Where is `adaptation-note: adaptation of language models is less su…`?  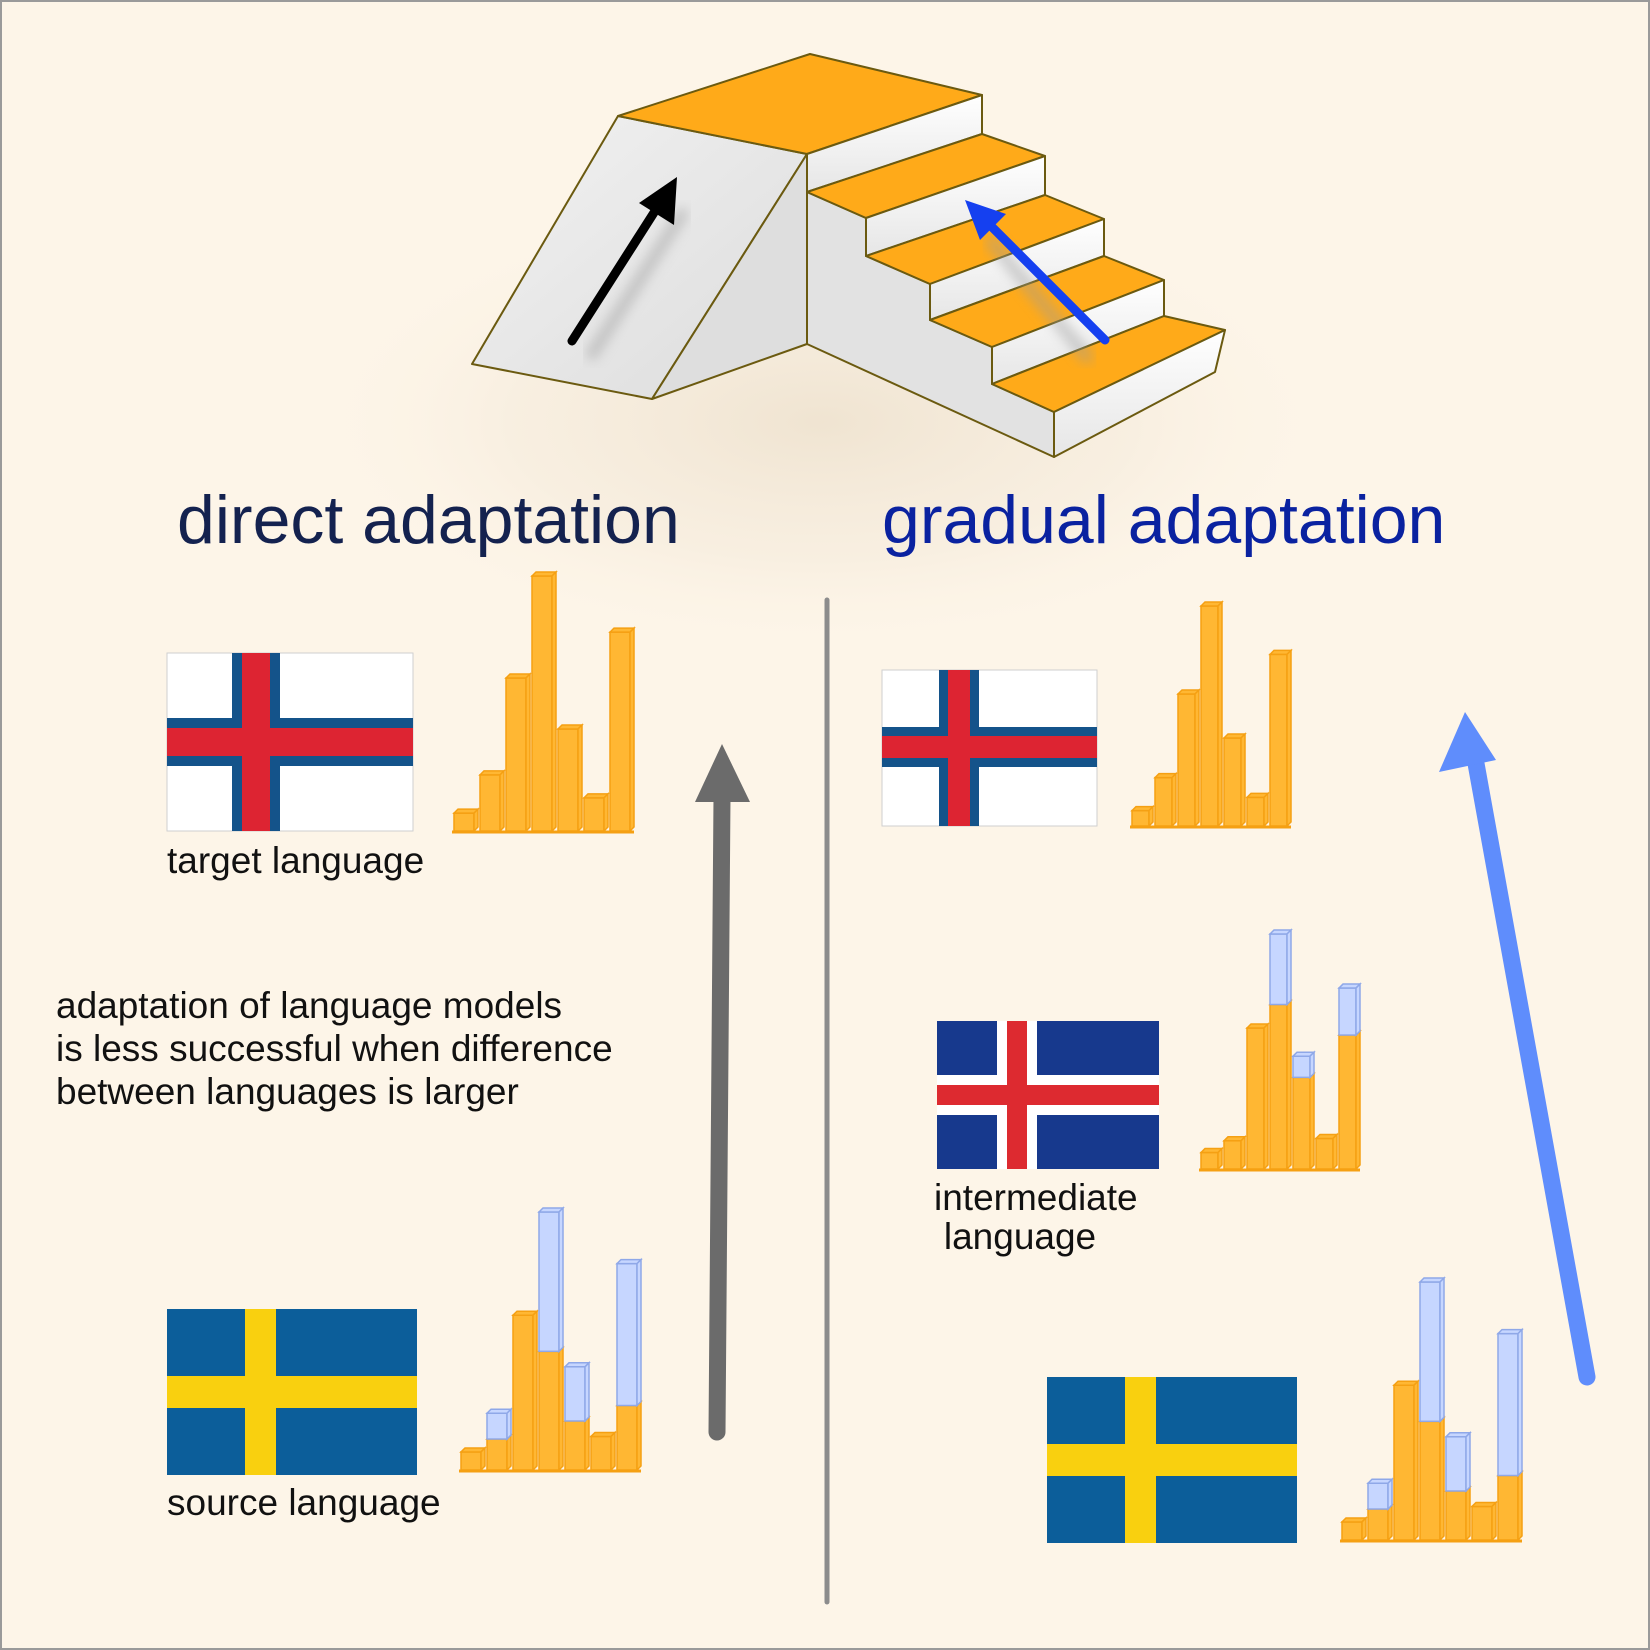
adaptation-note: adaptation of language models is less su… is located at coordinates (334, 1048).